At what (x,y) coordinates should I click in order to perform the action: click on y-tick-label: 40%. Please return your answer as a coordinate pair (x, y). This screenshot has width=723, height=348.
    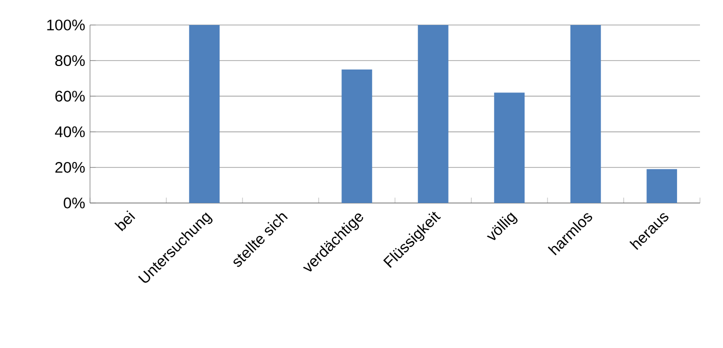
    Looking at the image, I should click on (69, 132).